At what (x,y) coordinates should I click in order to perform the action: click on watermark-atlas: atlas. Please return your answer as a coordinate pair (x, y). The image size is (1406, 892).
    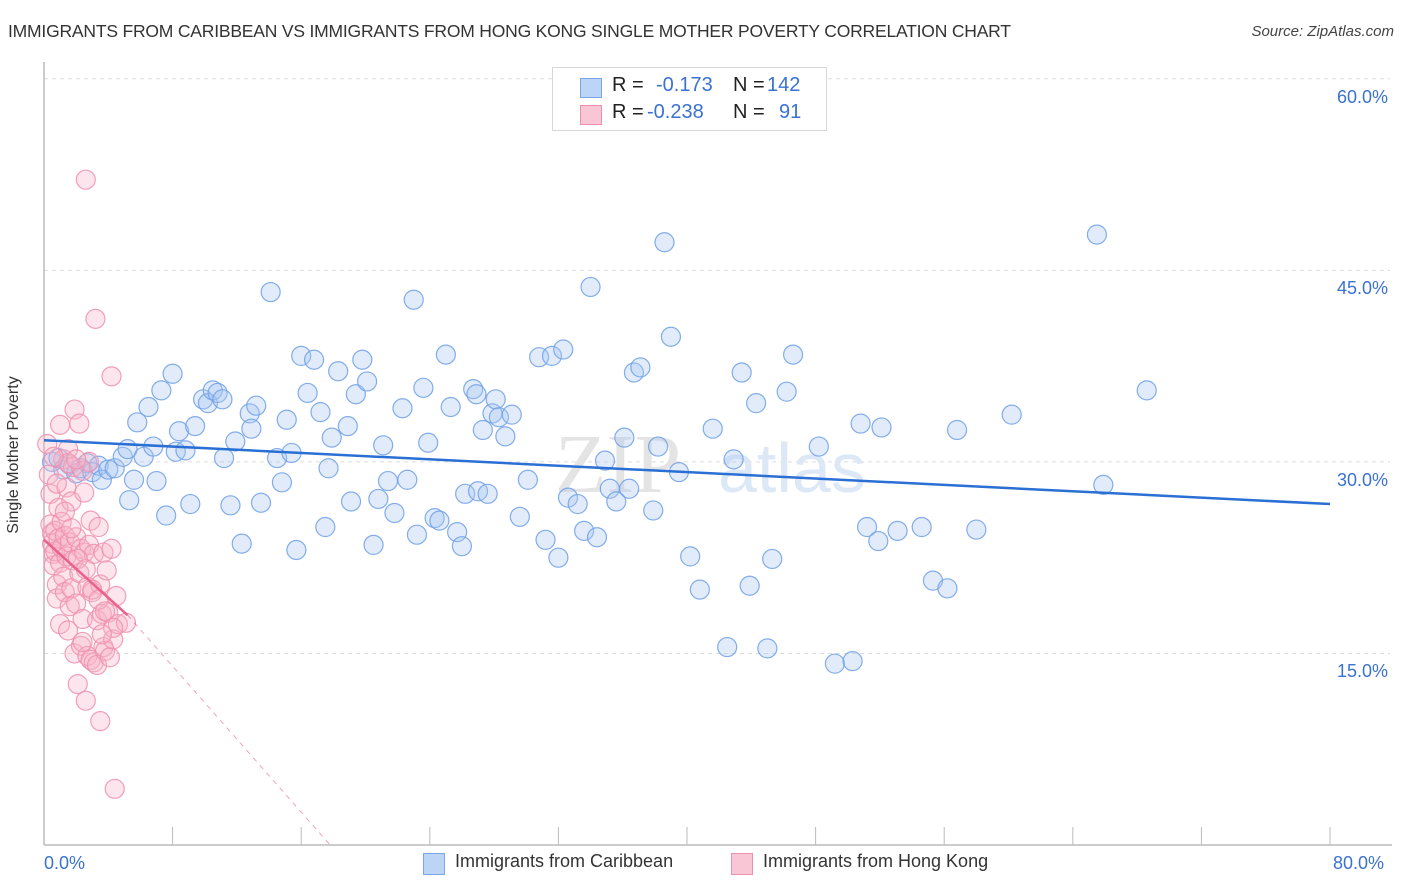
    Looking at the image, I should click on (792, 468).